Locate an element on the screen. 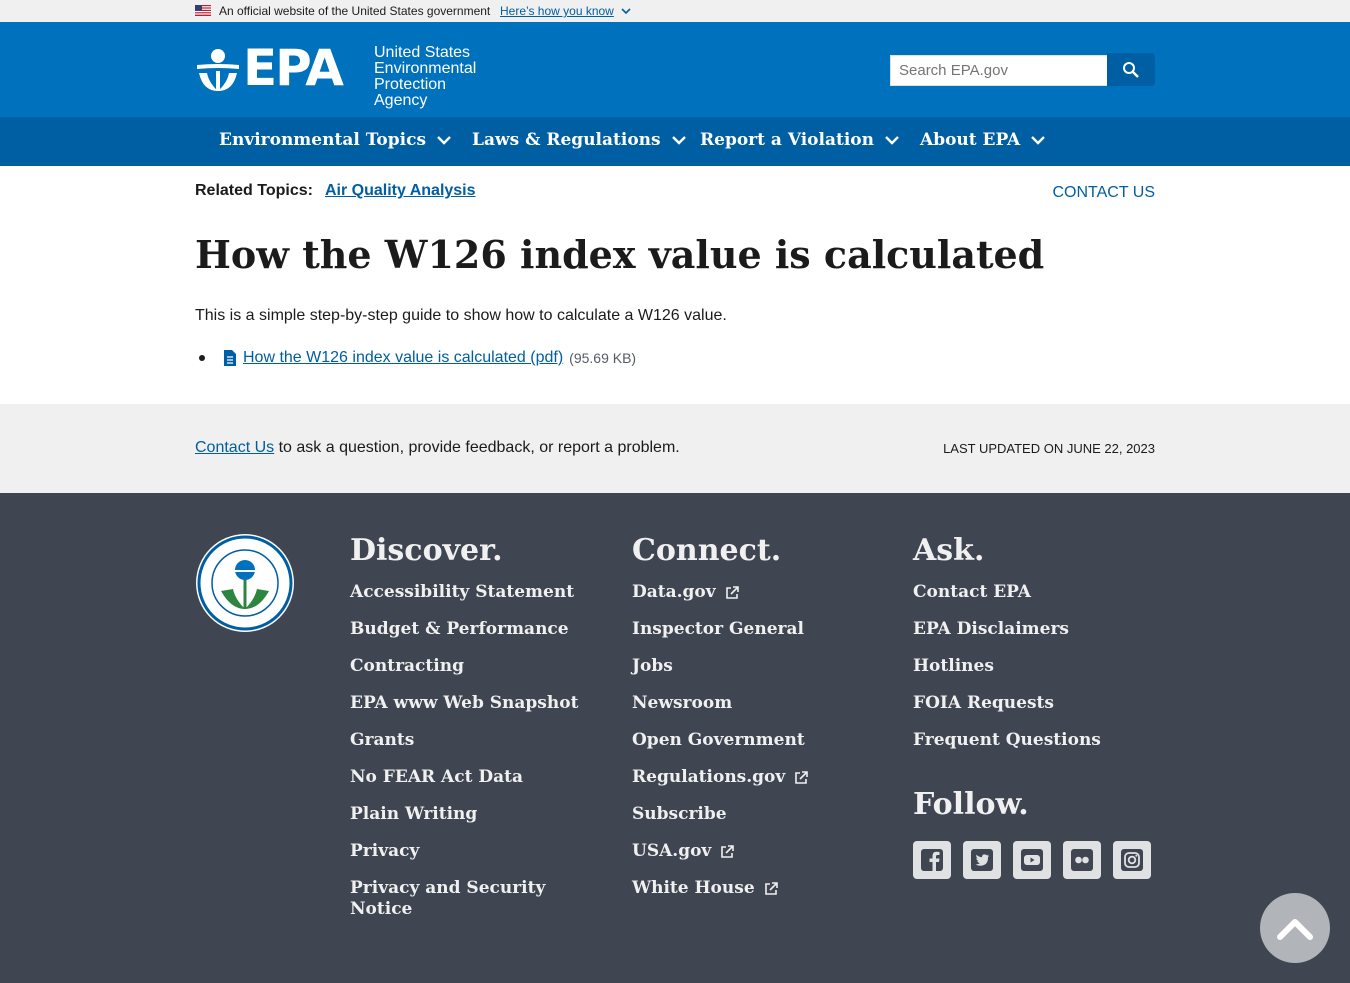 This screenshot has width=1350, height=983. nav-item-label: About EPA is located at coordinates (970, 140).